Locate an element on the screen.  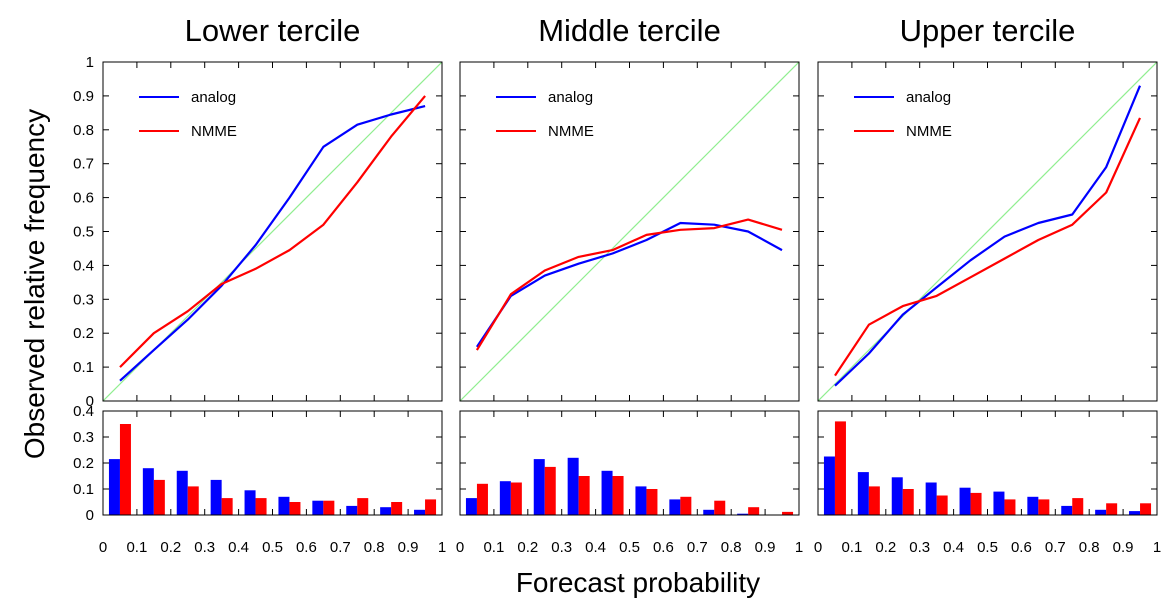
y-tick-label: 0.8 is located at coordinates (83, 130).